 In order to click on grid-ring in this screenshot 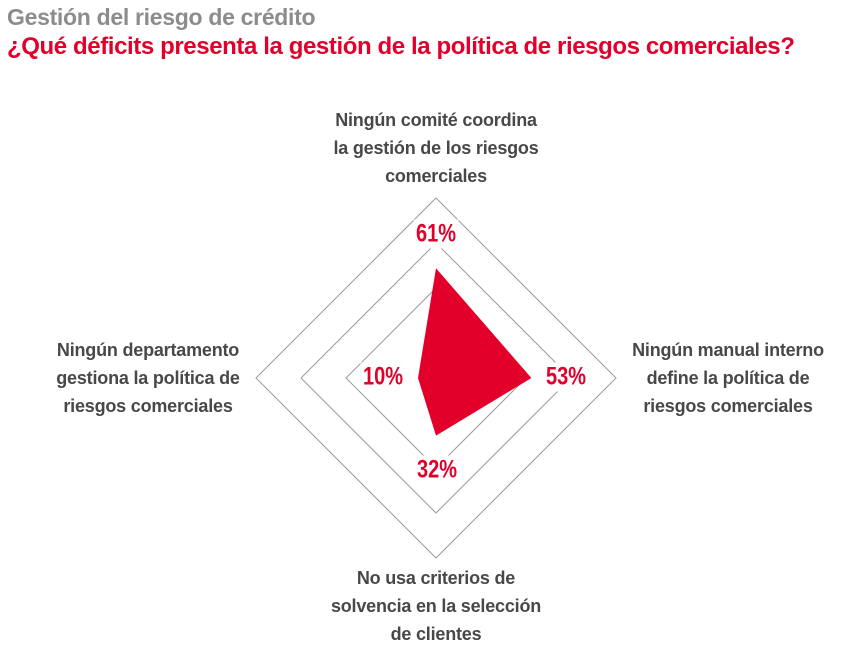, I will do `click(436, 378)`.